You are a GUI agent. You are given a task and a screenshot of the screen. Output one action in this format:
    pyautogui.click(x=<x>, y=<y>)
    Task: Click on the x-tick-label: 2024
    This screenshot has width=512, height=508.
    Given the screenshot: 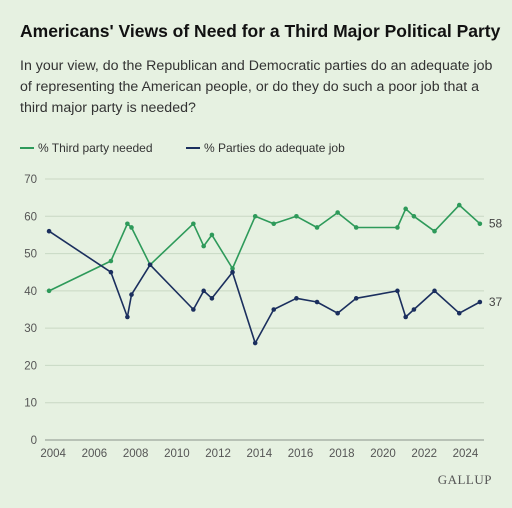 What is the action you would take?
    pyautogui.click(x=466, y=454)
    